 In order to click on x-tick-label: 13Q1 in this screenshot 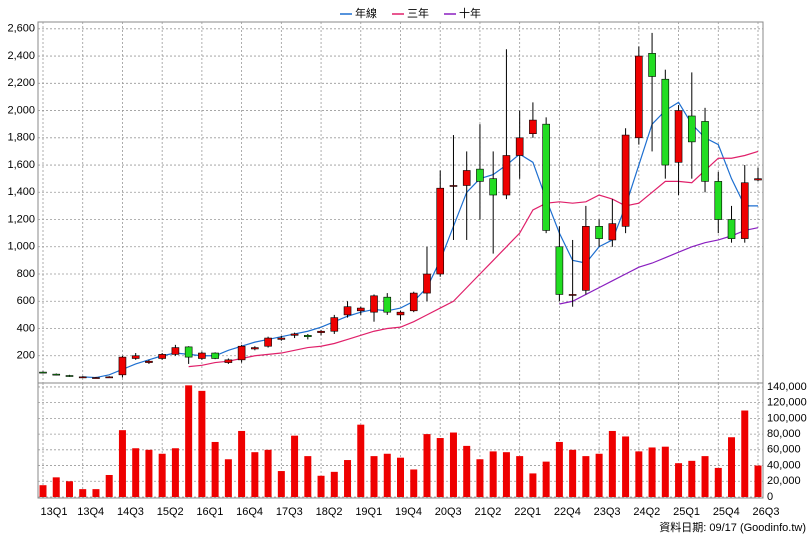, I will do `click(54, 512)`.